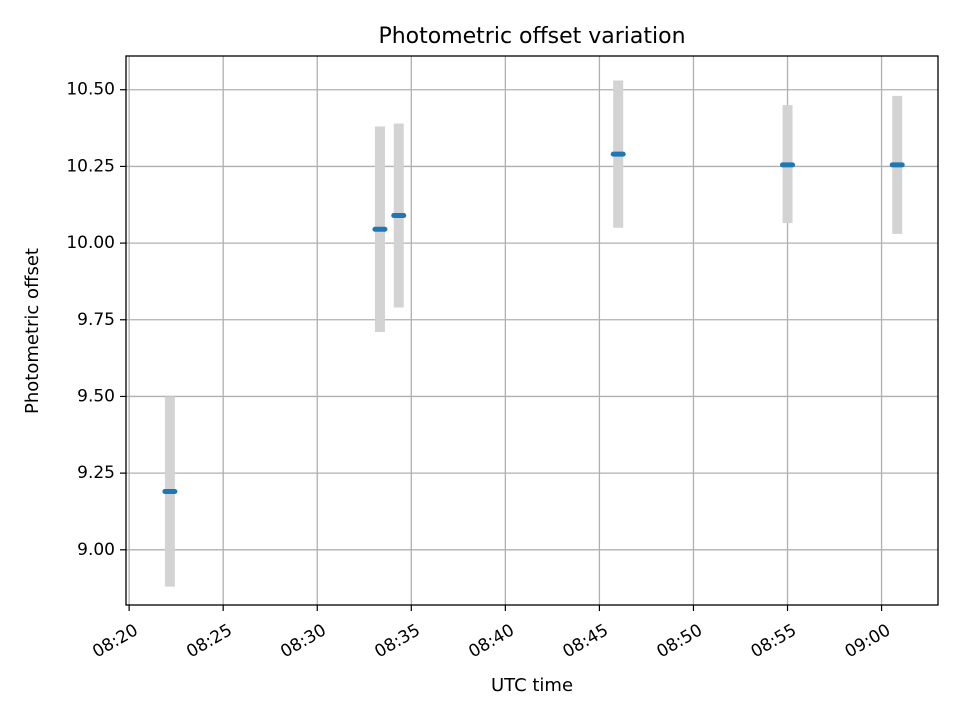  I want to click on chart-title: Photometric offset variation, so click(531, 36).